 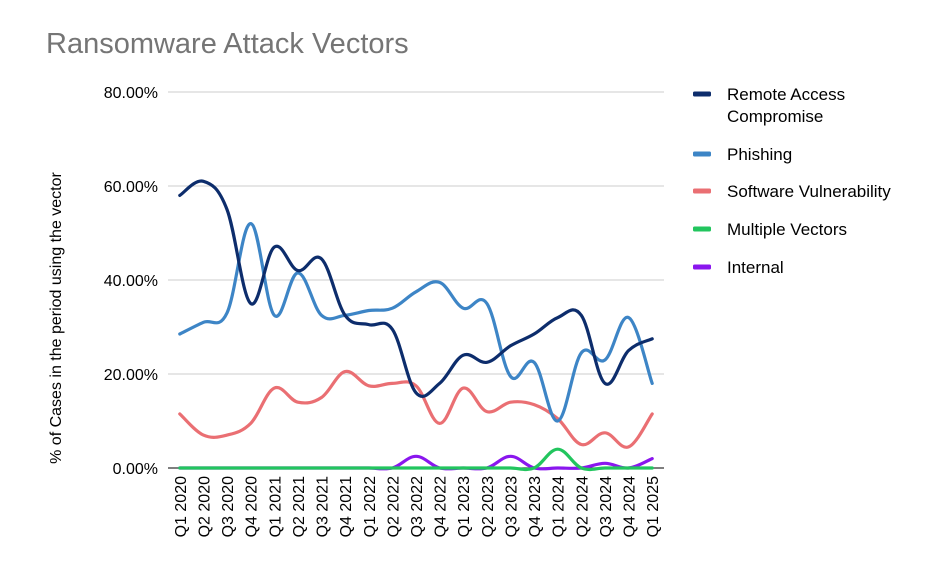 What do you see at coordinates (464, 506) in the screenshot?
I see `x-tick-label: Q1 2023` at bounding box center [464, 506].